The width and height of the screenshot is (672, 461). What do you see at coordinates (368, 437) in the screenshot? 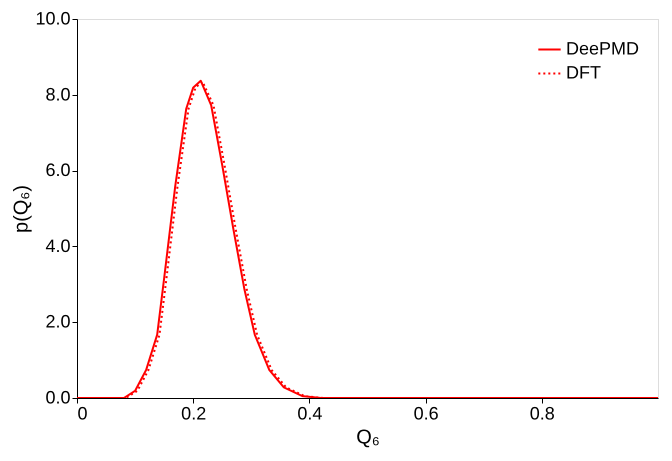
I see `x-axis-title: Q₆` at bounding box center [368, 437].